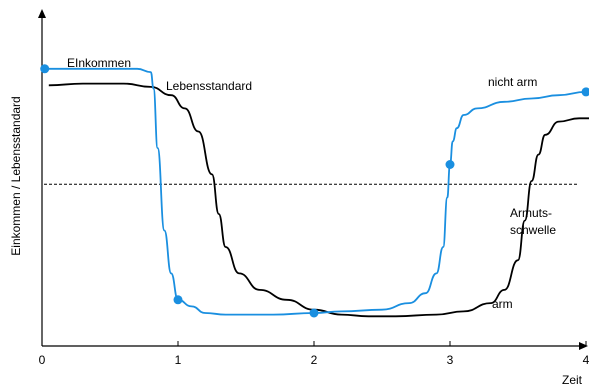  What do you see at coordinates (99, 63) in the screenshot?
I see `einkommen-annotation: EInkommen` at bounding box center [99, 63].